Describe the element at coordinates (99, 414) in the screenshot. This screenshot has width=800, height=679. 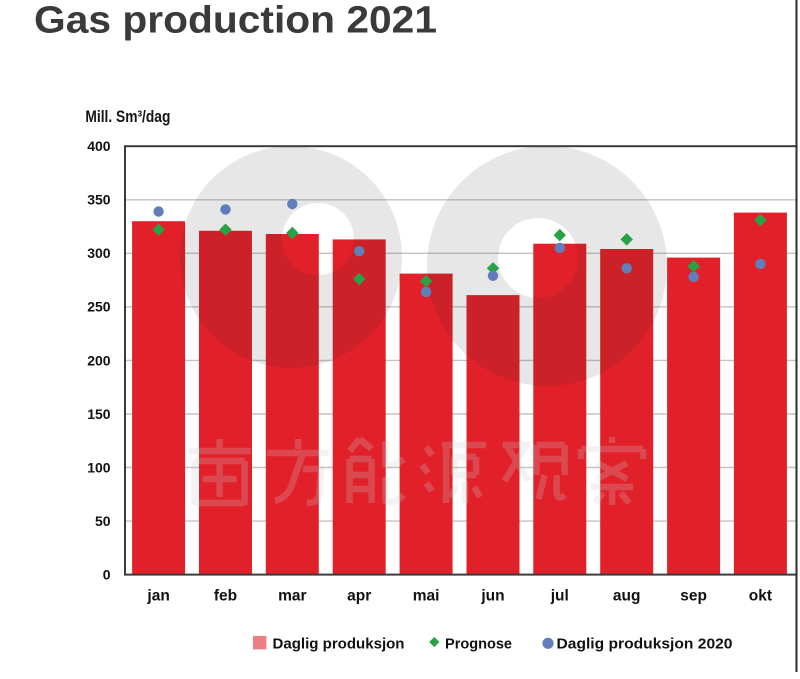
I see `svg-text: 150` at that location.